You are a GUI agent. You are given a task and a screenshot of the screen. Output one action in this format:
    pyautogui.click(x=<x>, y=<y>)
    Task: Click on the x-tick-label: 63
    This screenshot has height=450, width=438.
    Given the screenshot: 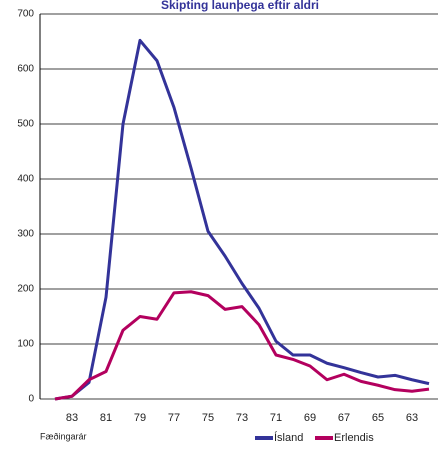 What is the action you would take?
    pyautogui.click(x=412, y=418)
    